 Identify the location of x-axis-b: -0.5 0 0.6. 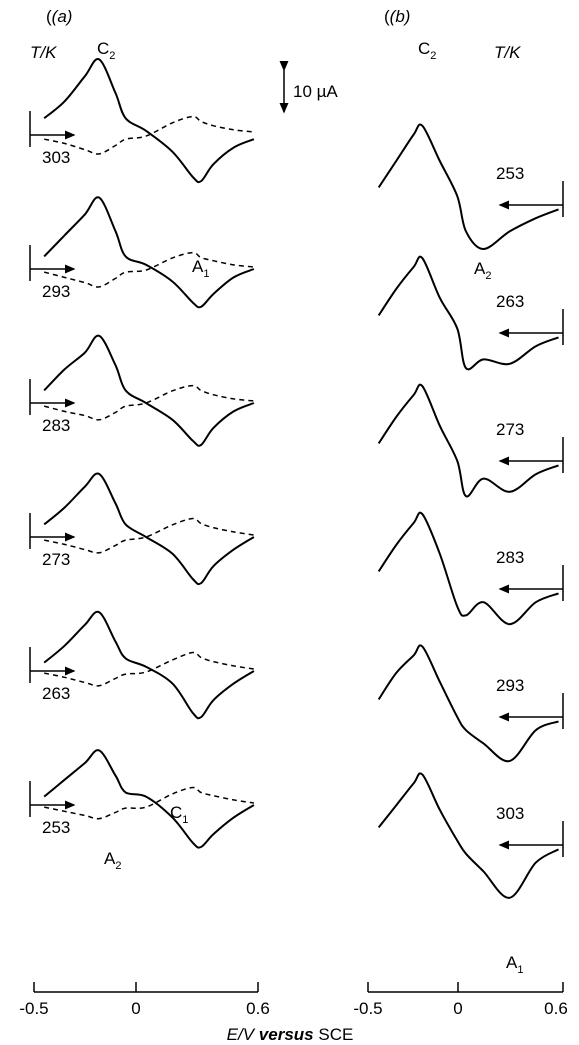
(460, 1000).